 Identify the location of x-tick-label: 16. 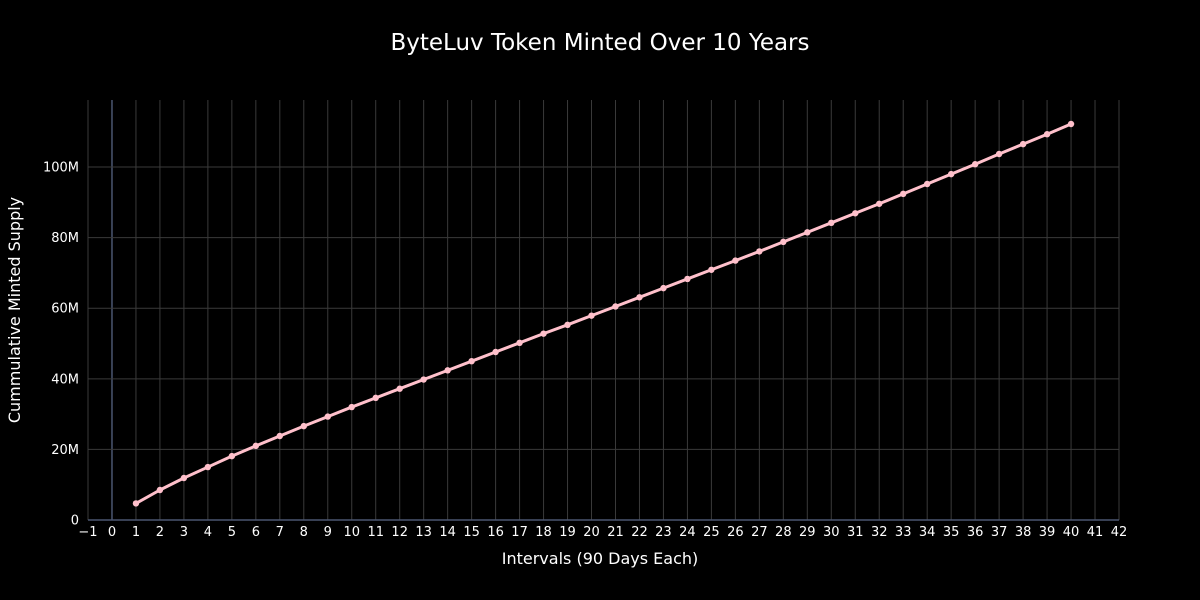
(495, 532).